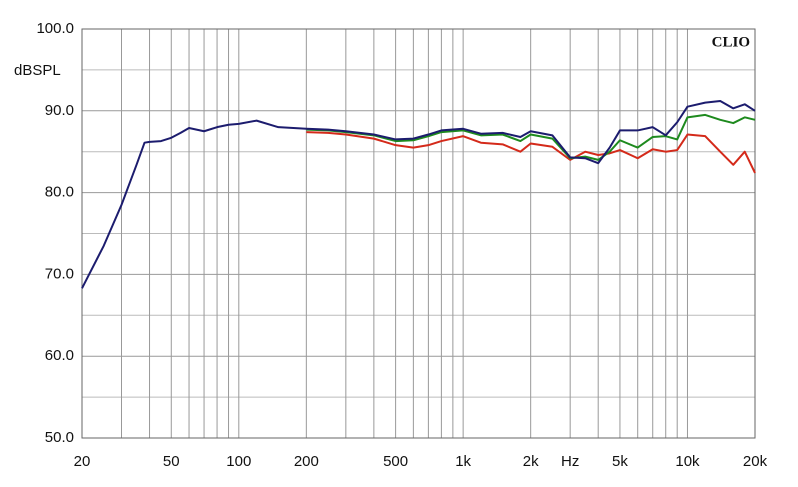  Describe the element at coordinates (59, 273) in the screenshot. I see `y-tick-label: 70.0` at that location.